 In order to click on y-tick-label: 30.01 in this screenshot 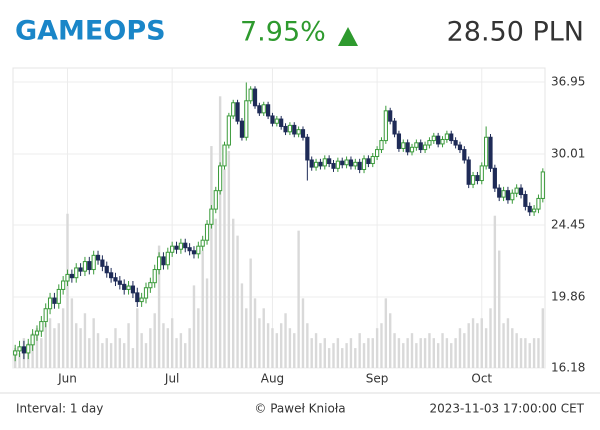, I will do `click(568, 154)`.